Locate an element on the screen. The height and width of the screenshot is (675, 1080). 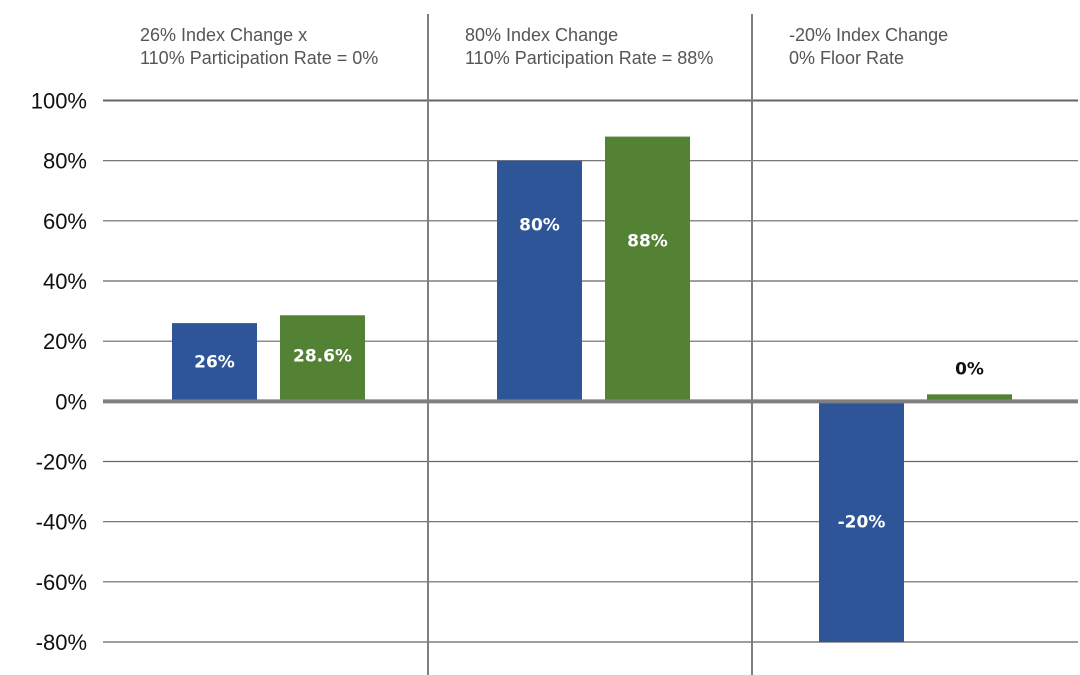
bar-label: 0% is located at coordinates (969, 369).